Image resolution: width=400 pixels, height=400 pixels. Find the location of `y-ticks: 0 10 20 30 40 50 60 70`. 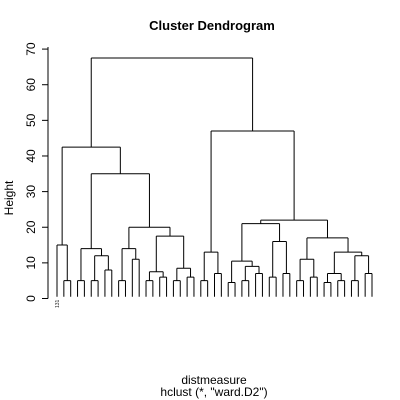

y-ticks: 0 10 20 30 40 50 60 70 is located at coordinates (36, 172).